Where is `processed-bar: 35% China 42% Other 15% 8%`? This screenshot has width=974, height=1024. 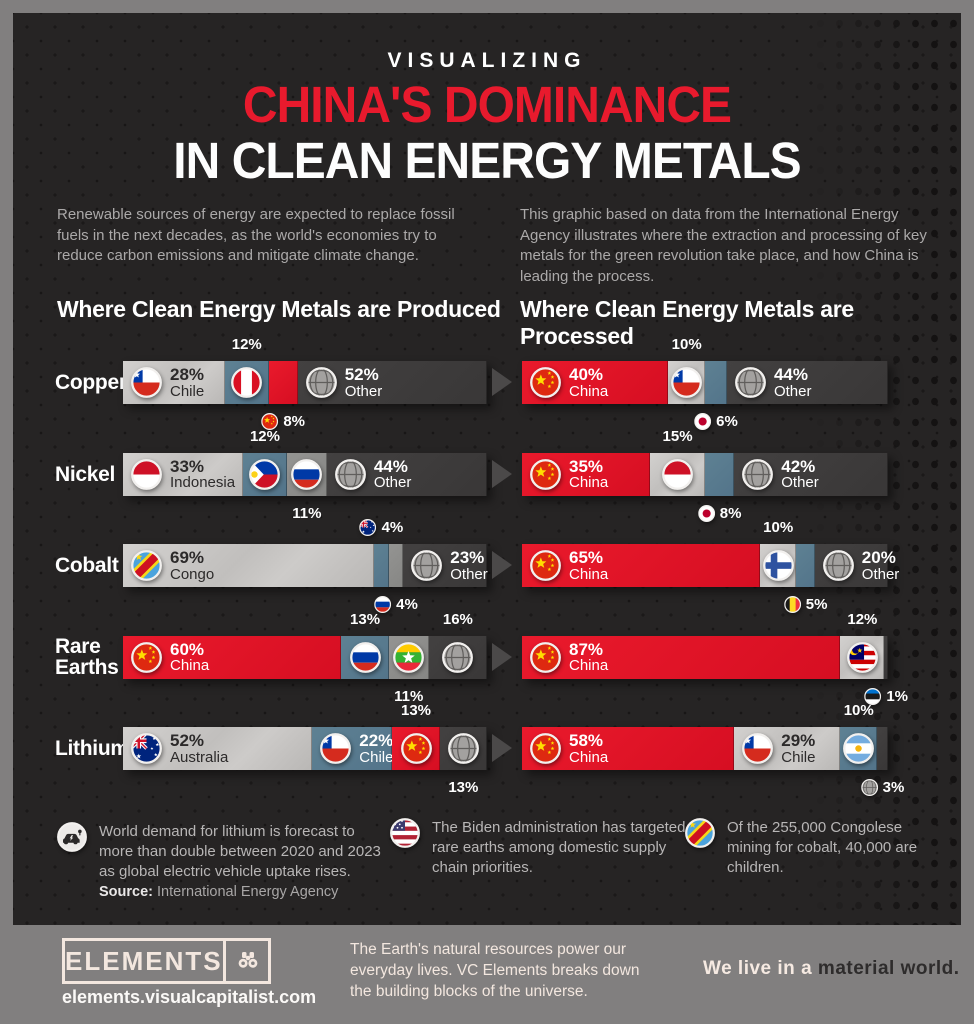
processed-bar: 35% China 42% Other 15% 8% is located at coordinates (705, 475).